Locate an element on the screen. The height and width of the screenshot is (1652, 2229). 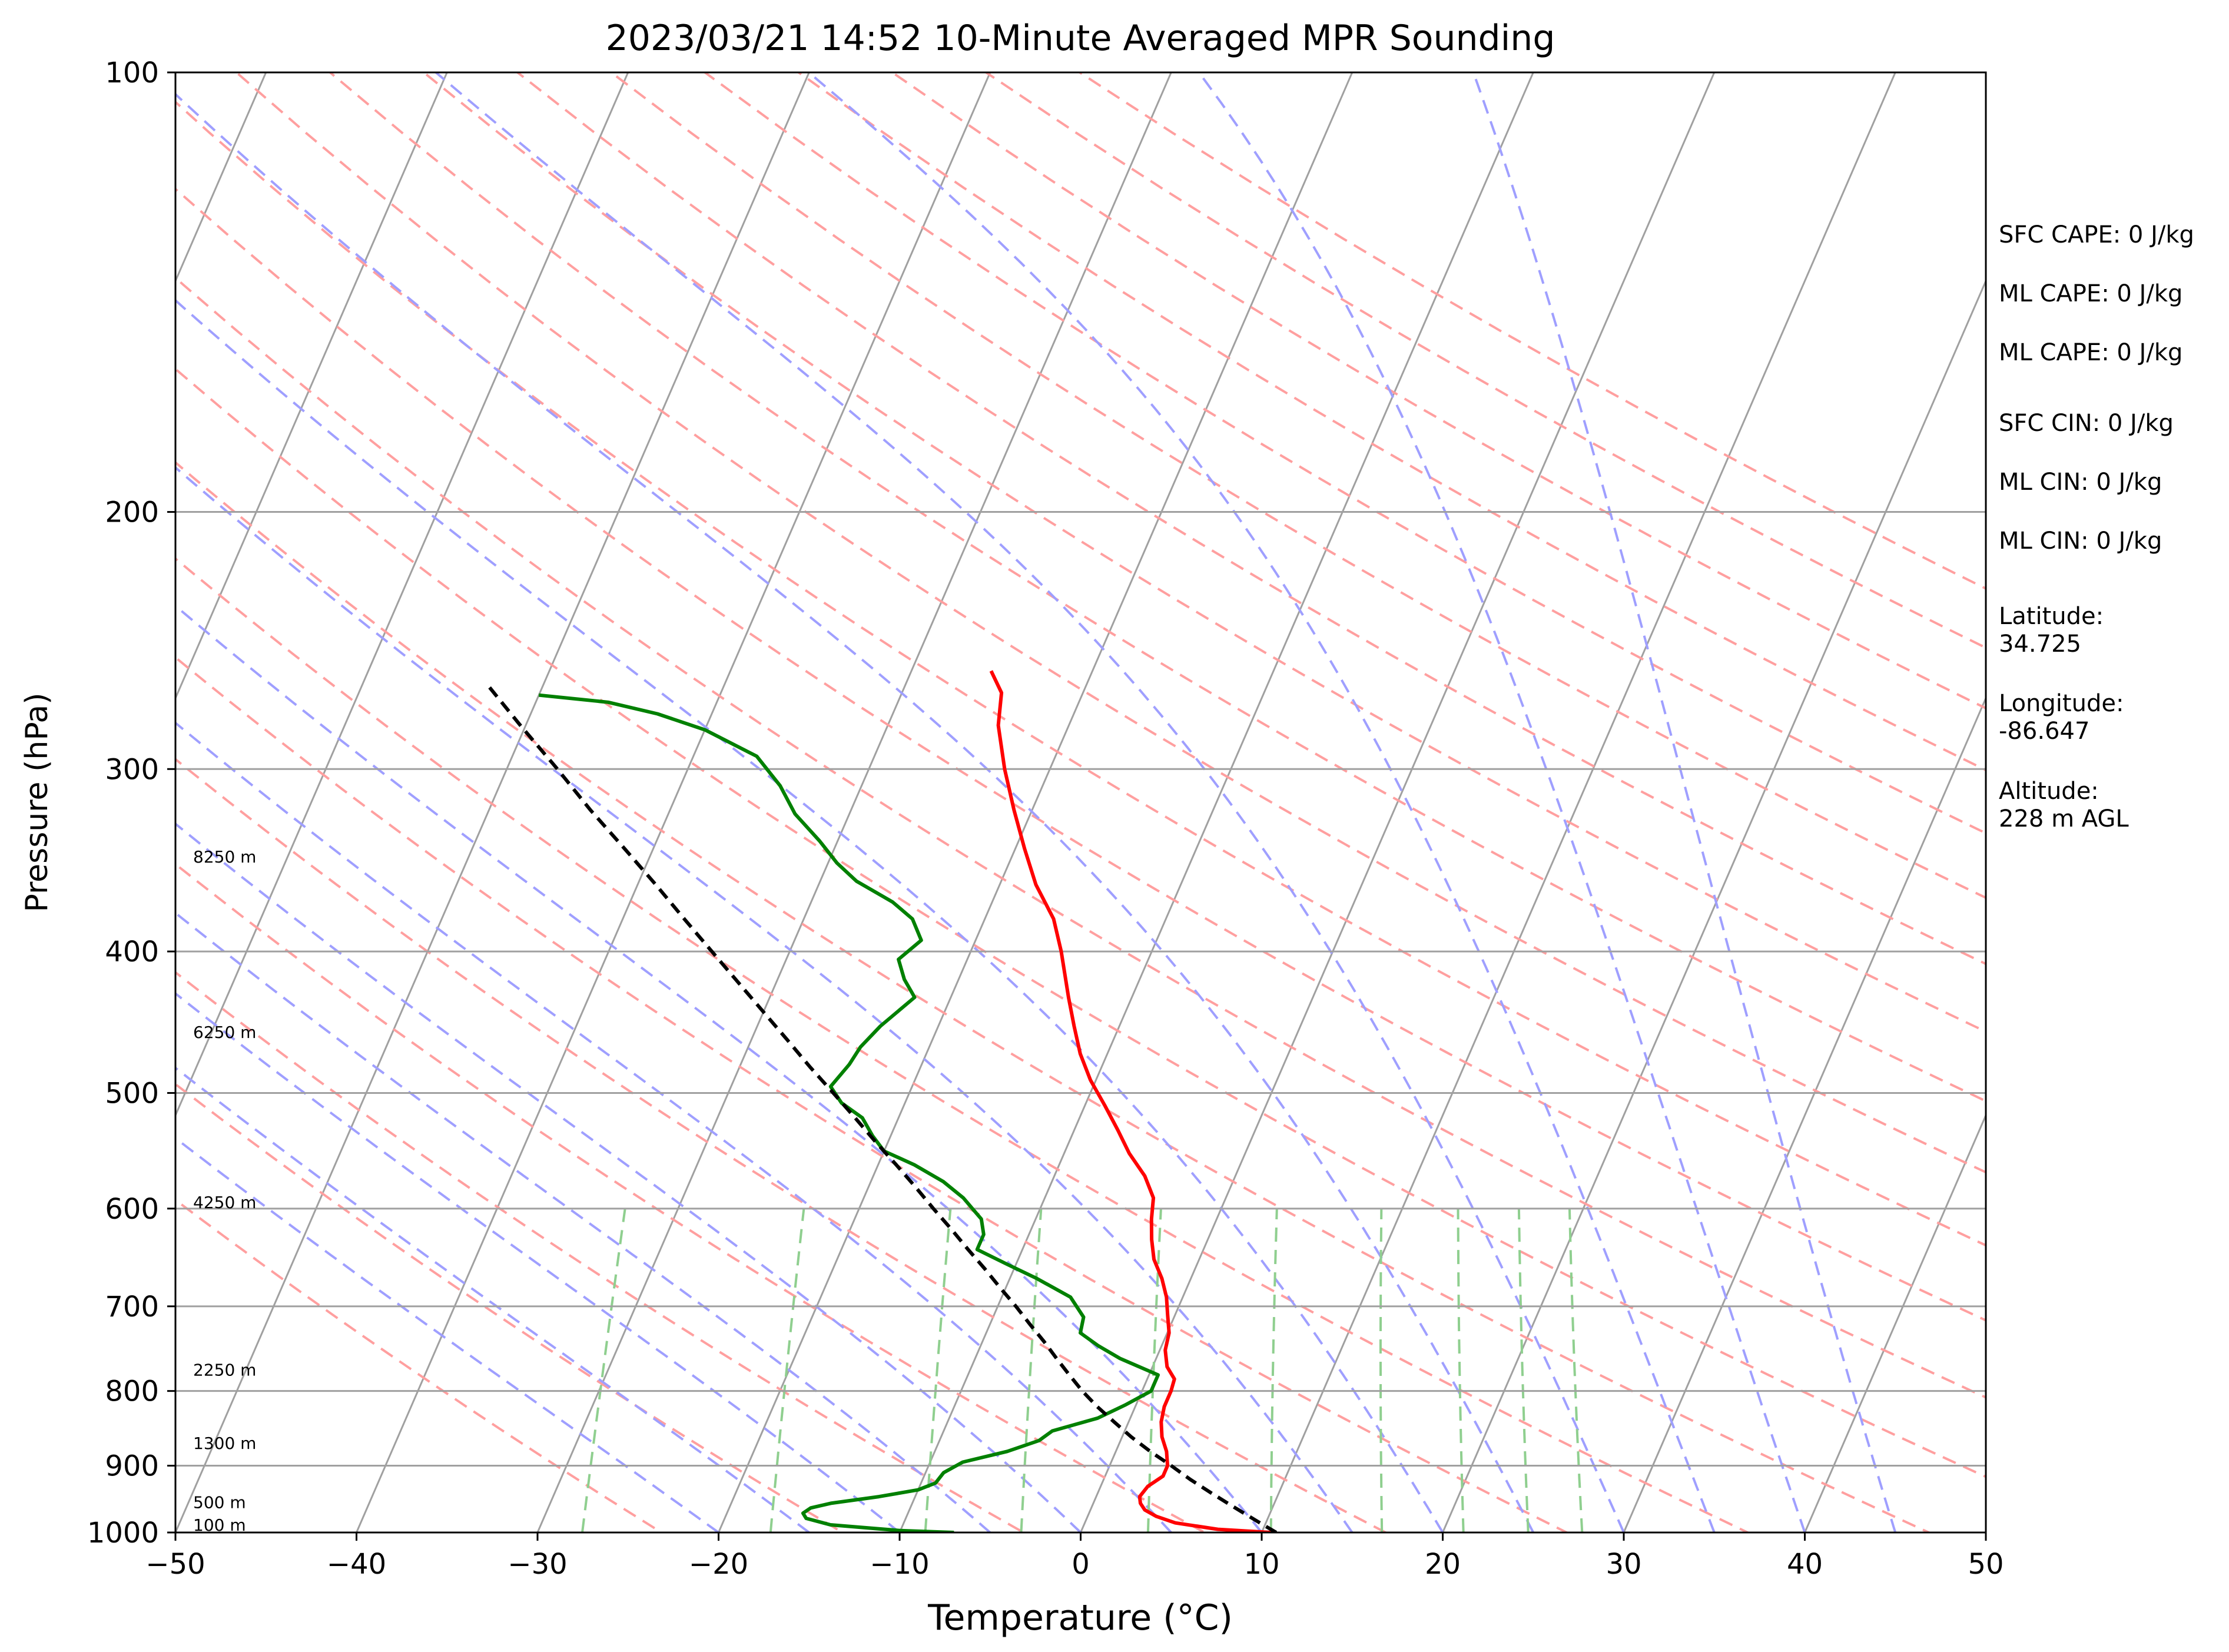
y-tick-label: 500 is located at coordinates (132, 1093).